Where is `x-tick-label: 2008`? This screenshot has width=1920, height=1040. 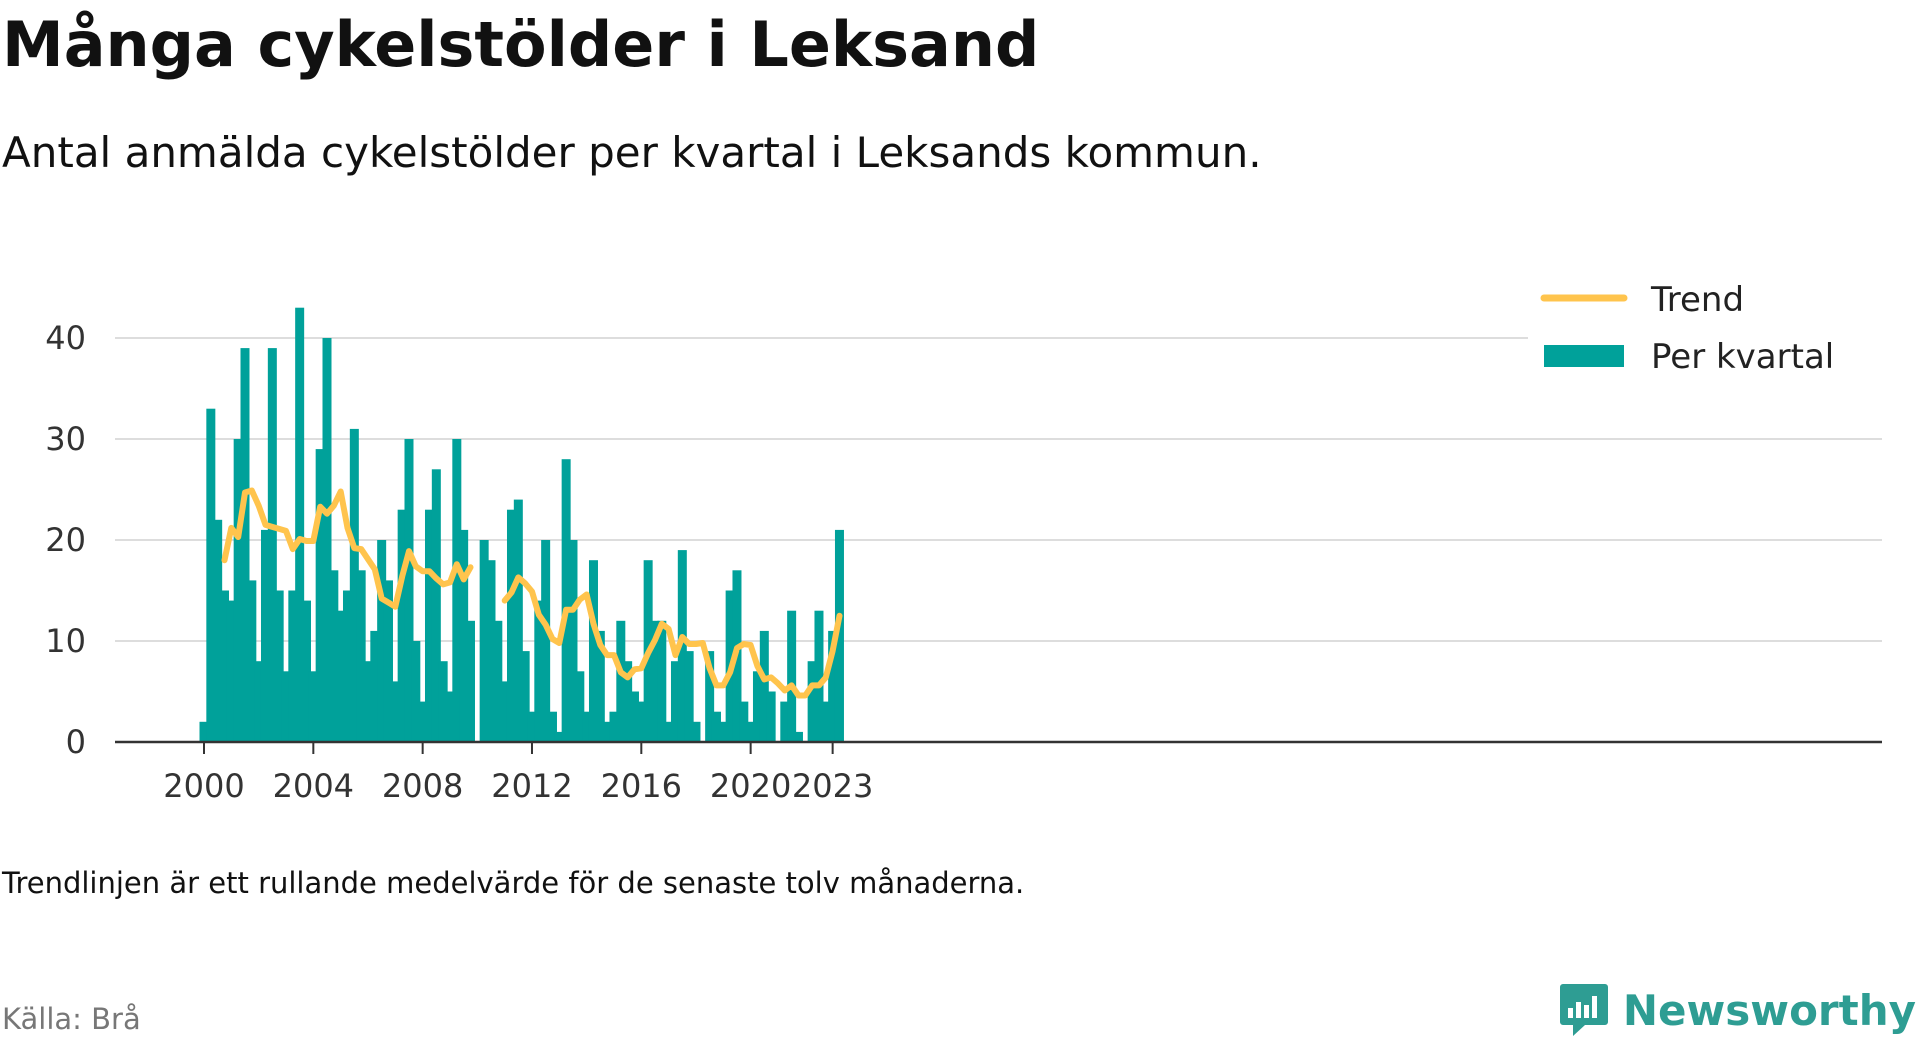
x-tick-label: 2008 is located at coordinates (422, 786).